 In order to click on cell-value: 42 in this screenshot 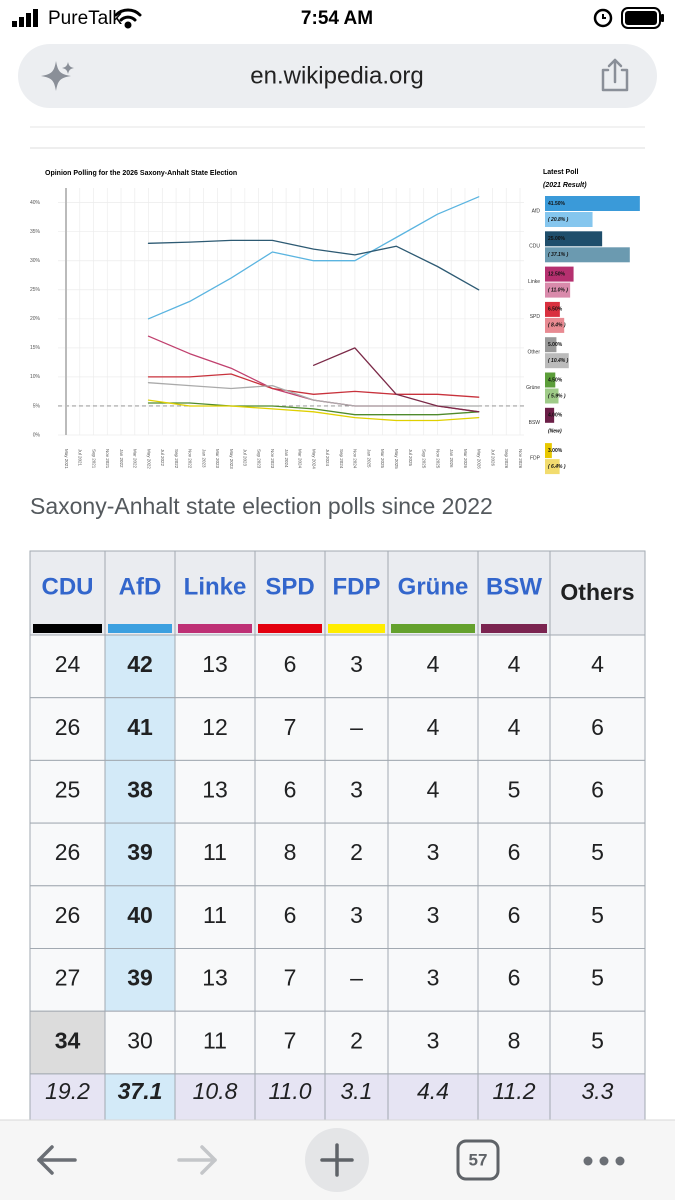, I will do `click(140, 664)`.